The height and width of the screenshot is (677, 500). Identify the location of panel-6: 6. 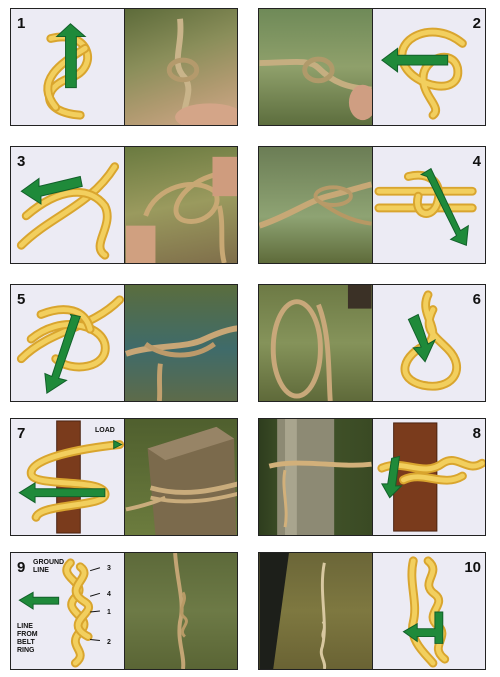
(372, 343).